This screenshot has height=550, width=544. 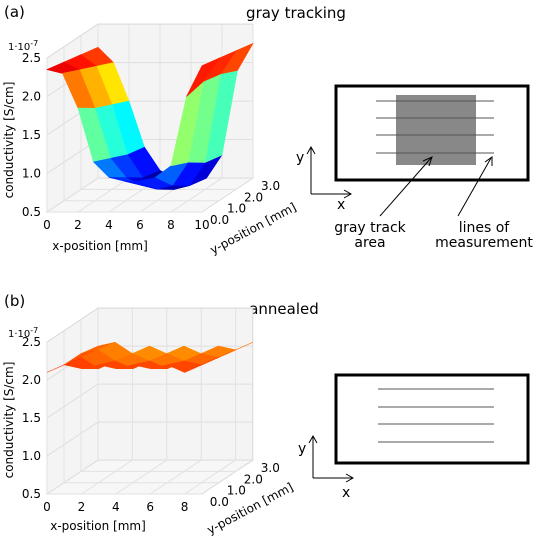 What do you see at coordinates (9, 420) in the screenshot?
I see `z-axis-label-b: conductivity [S/cm]` at bounding box center [9, 420].